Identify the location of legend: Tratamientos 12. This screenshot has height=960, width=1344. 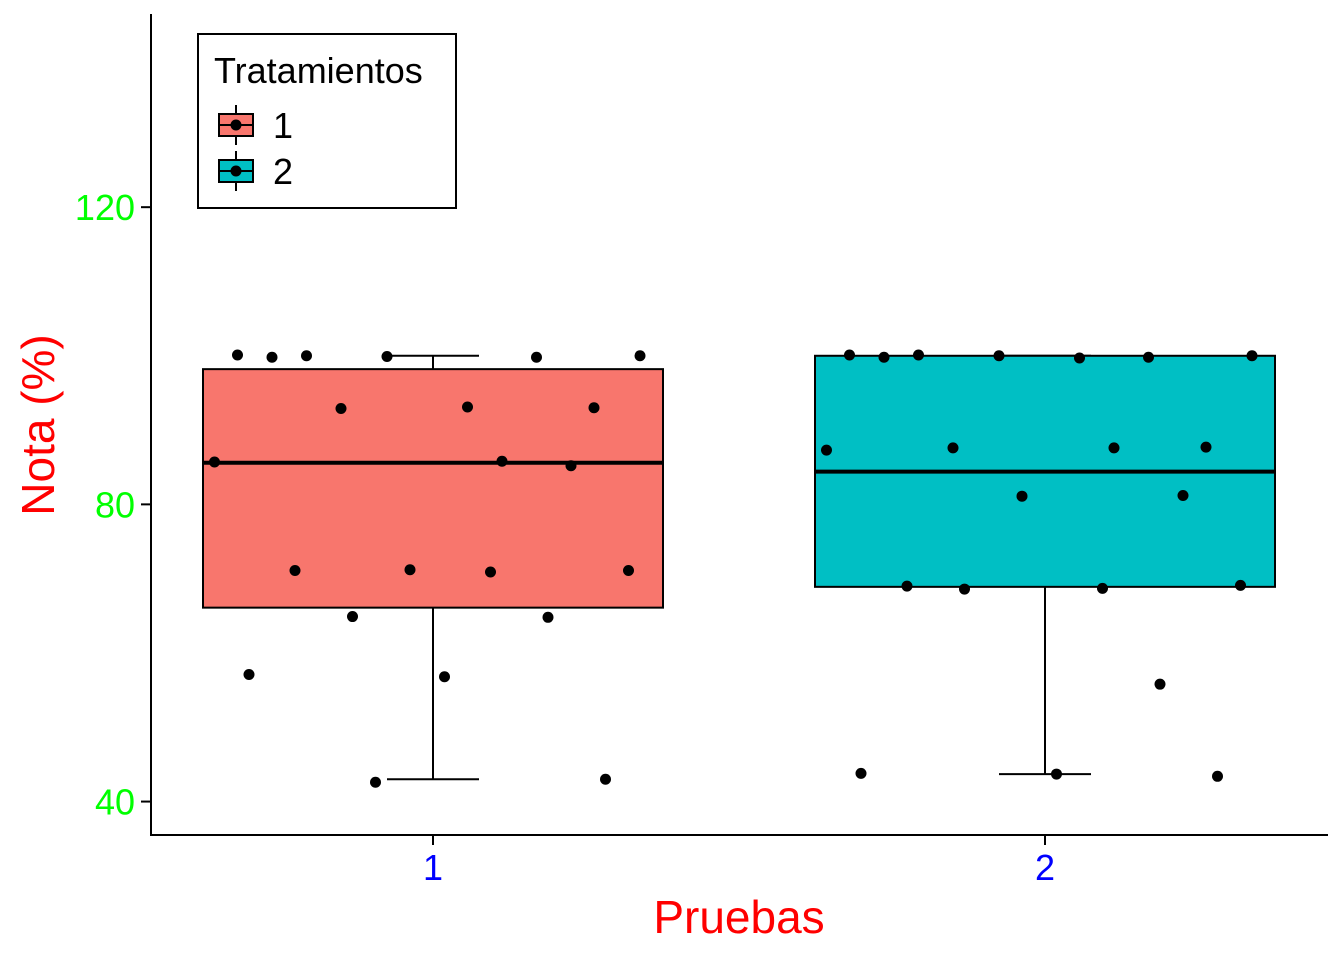
(327, 121).